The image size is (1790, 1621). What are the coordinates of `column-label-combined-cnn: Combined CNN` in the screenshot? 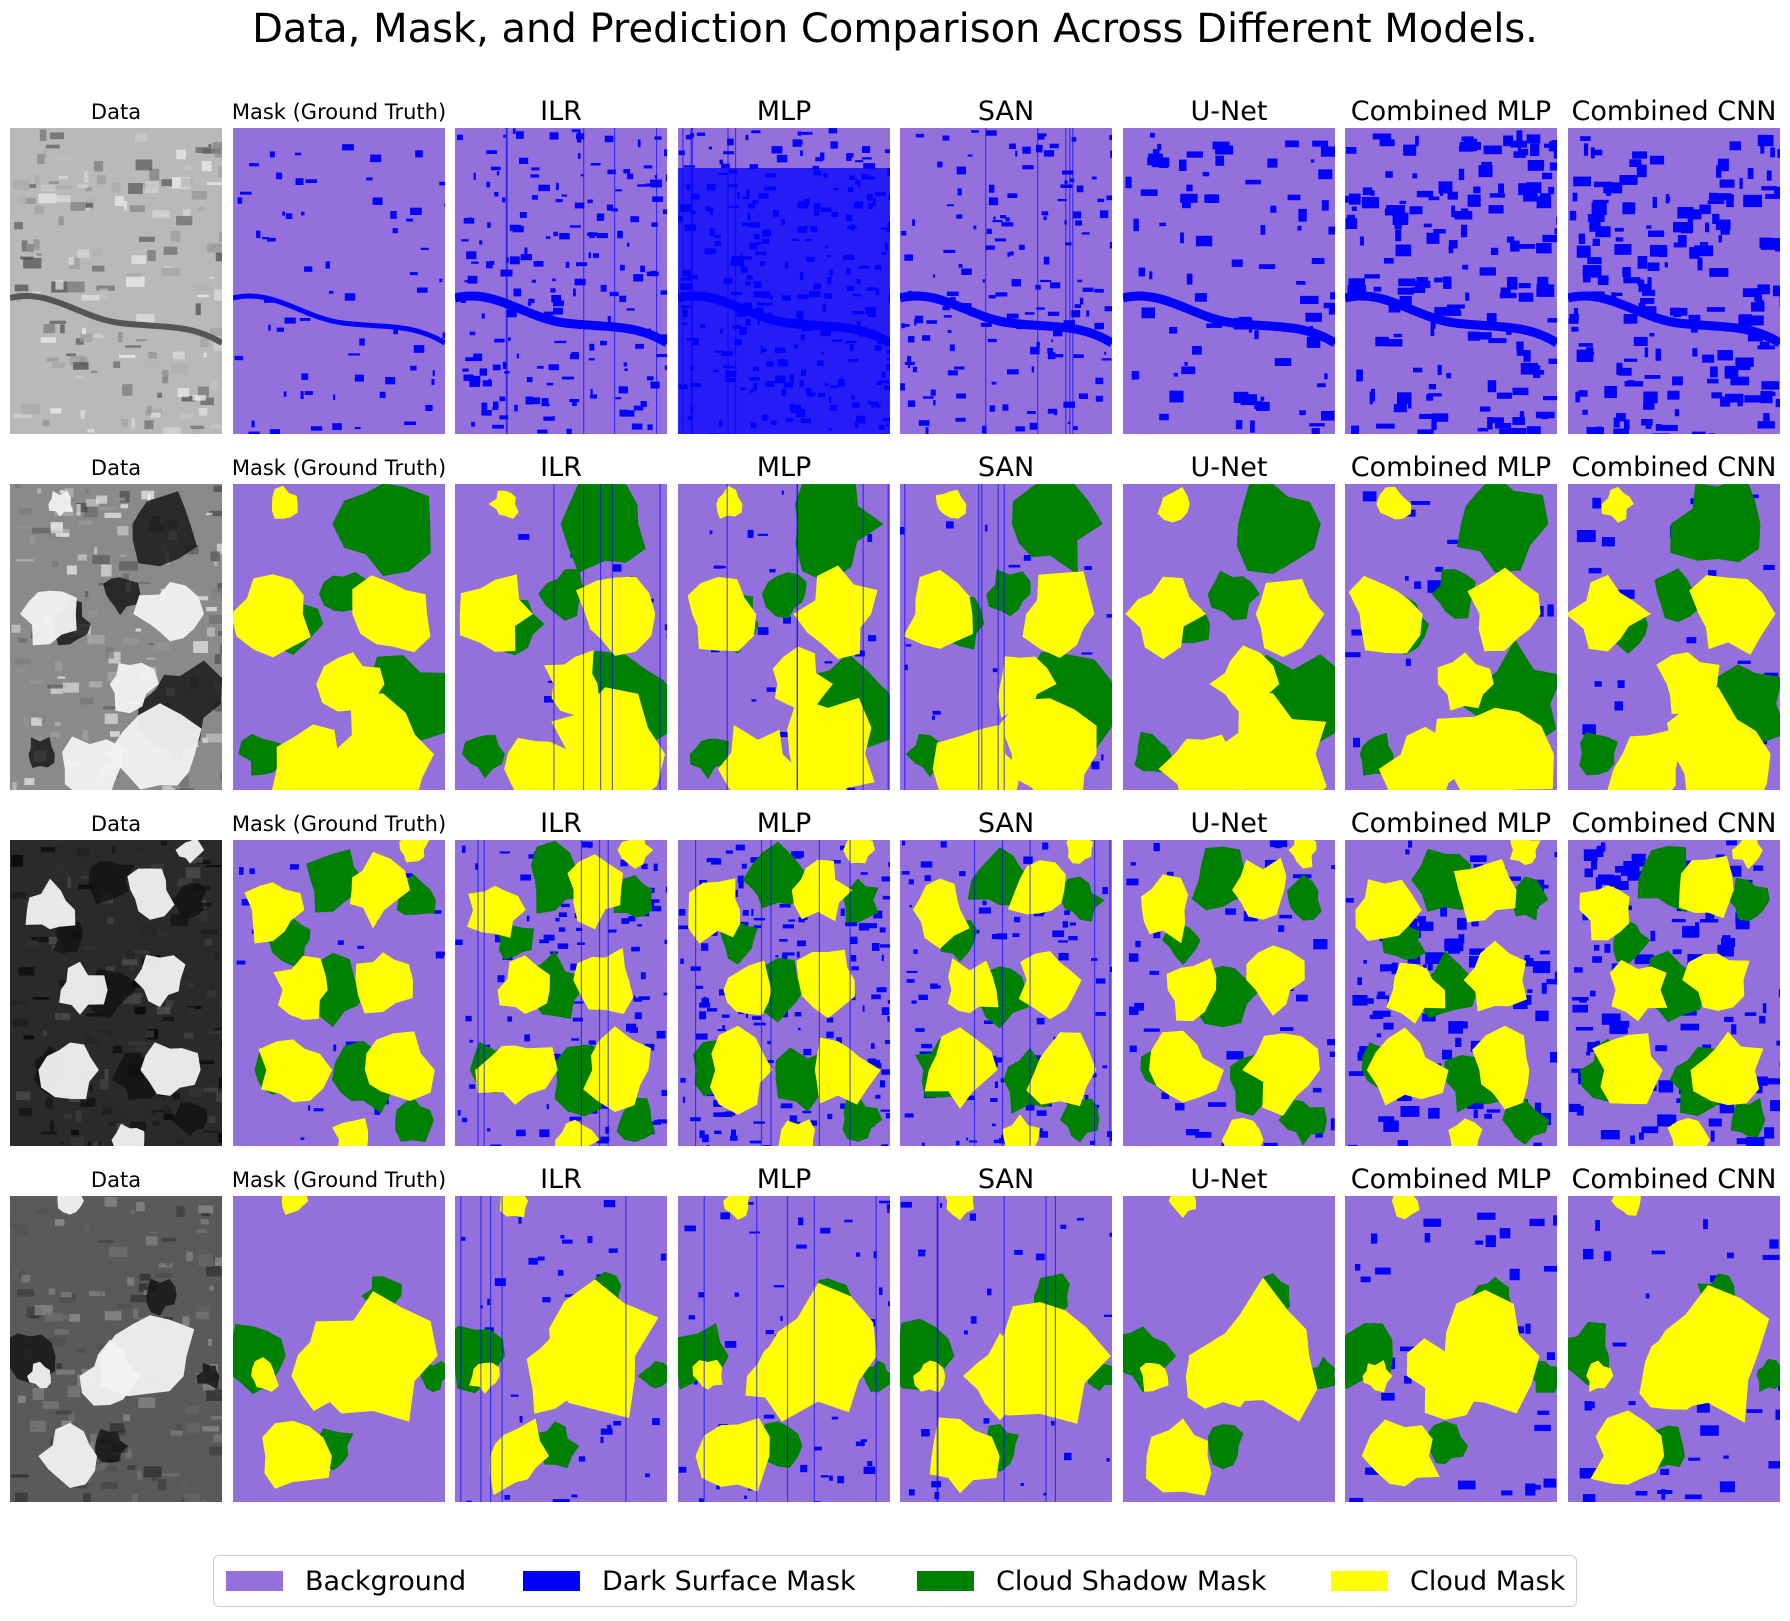 It's located at (1674, 823).